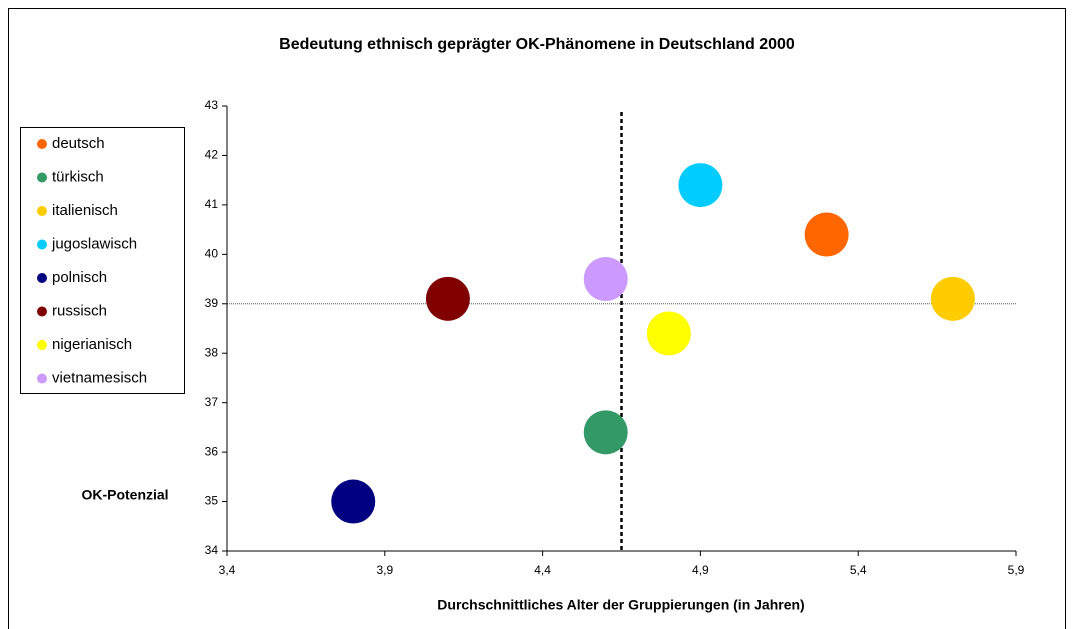 Image resolution: width=1074 pixels, height=629 pixels. What do you see at coordinates (85, 210) in the screenshot?
I see `legend-label: italienisch` at bounding box center [85, 210].